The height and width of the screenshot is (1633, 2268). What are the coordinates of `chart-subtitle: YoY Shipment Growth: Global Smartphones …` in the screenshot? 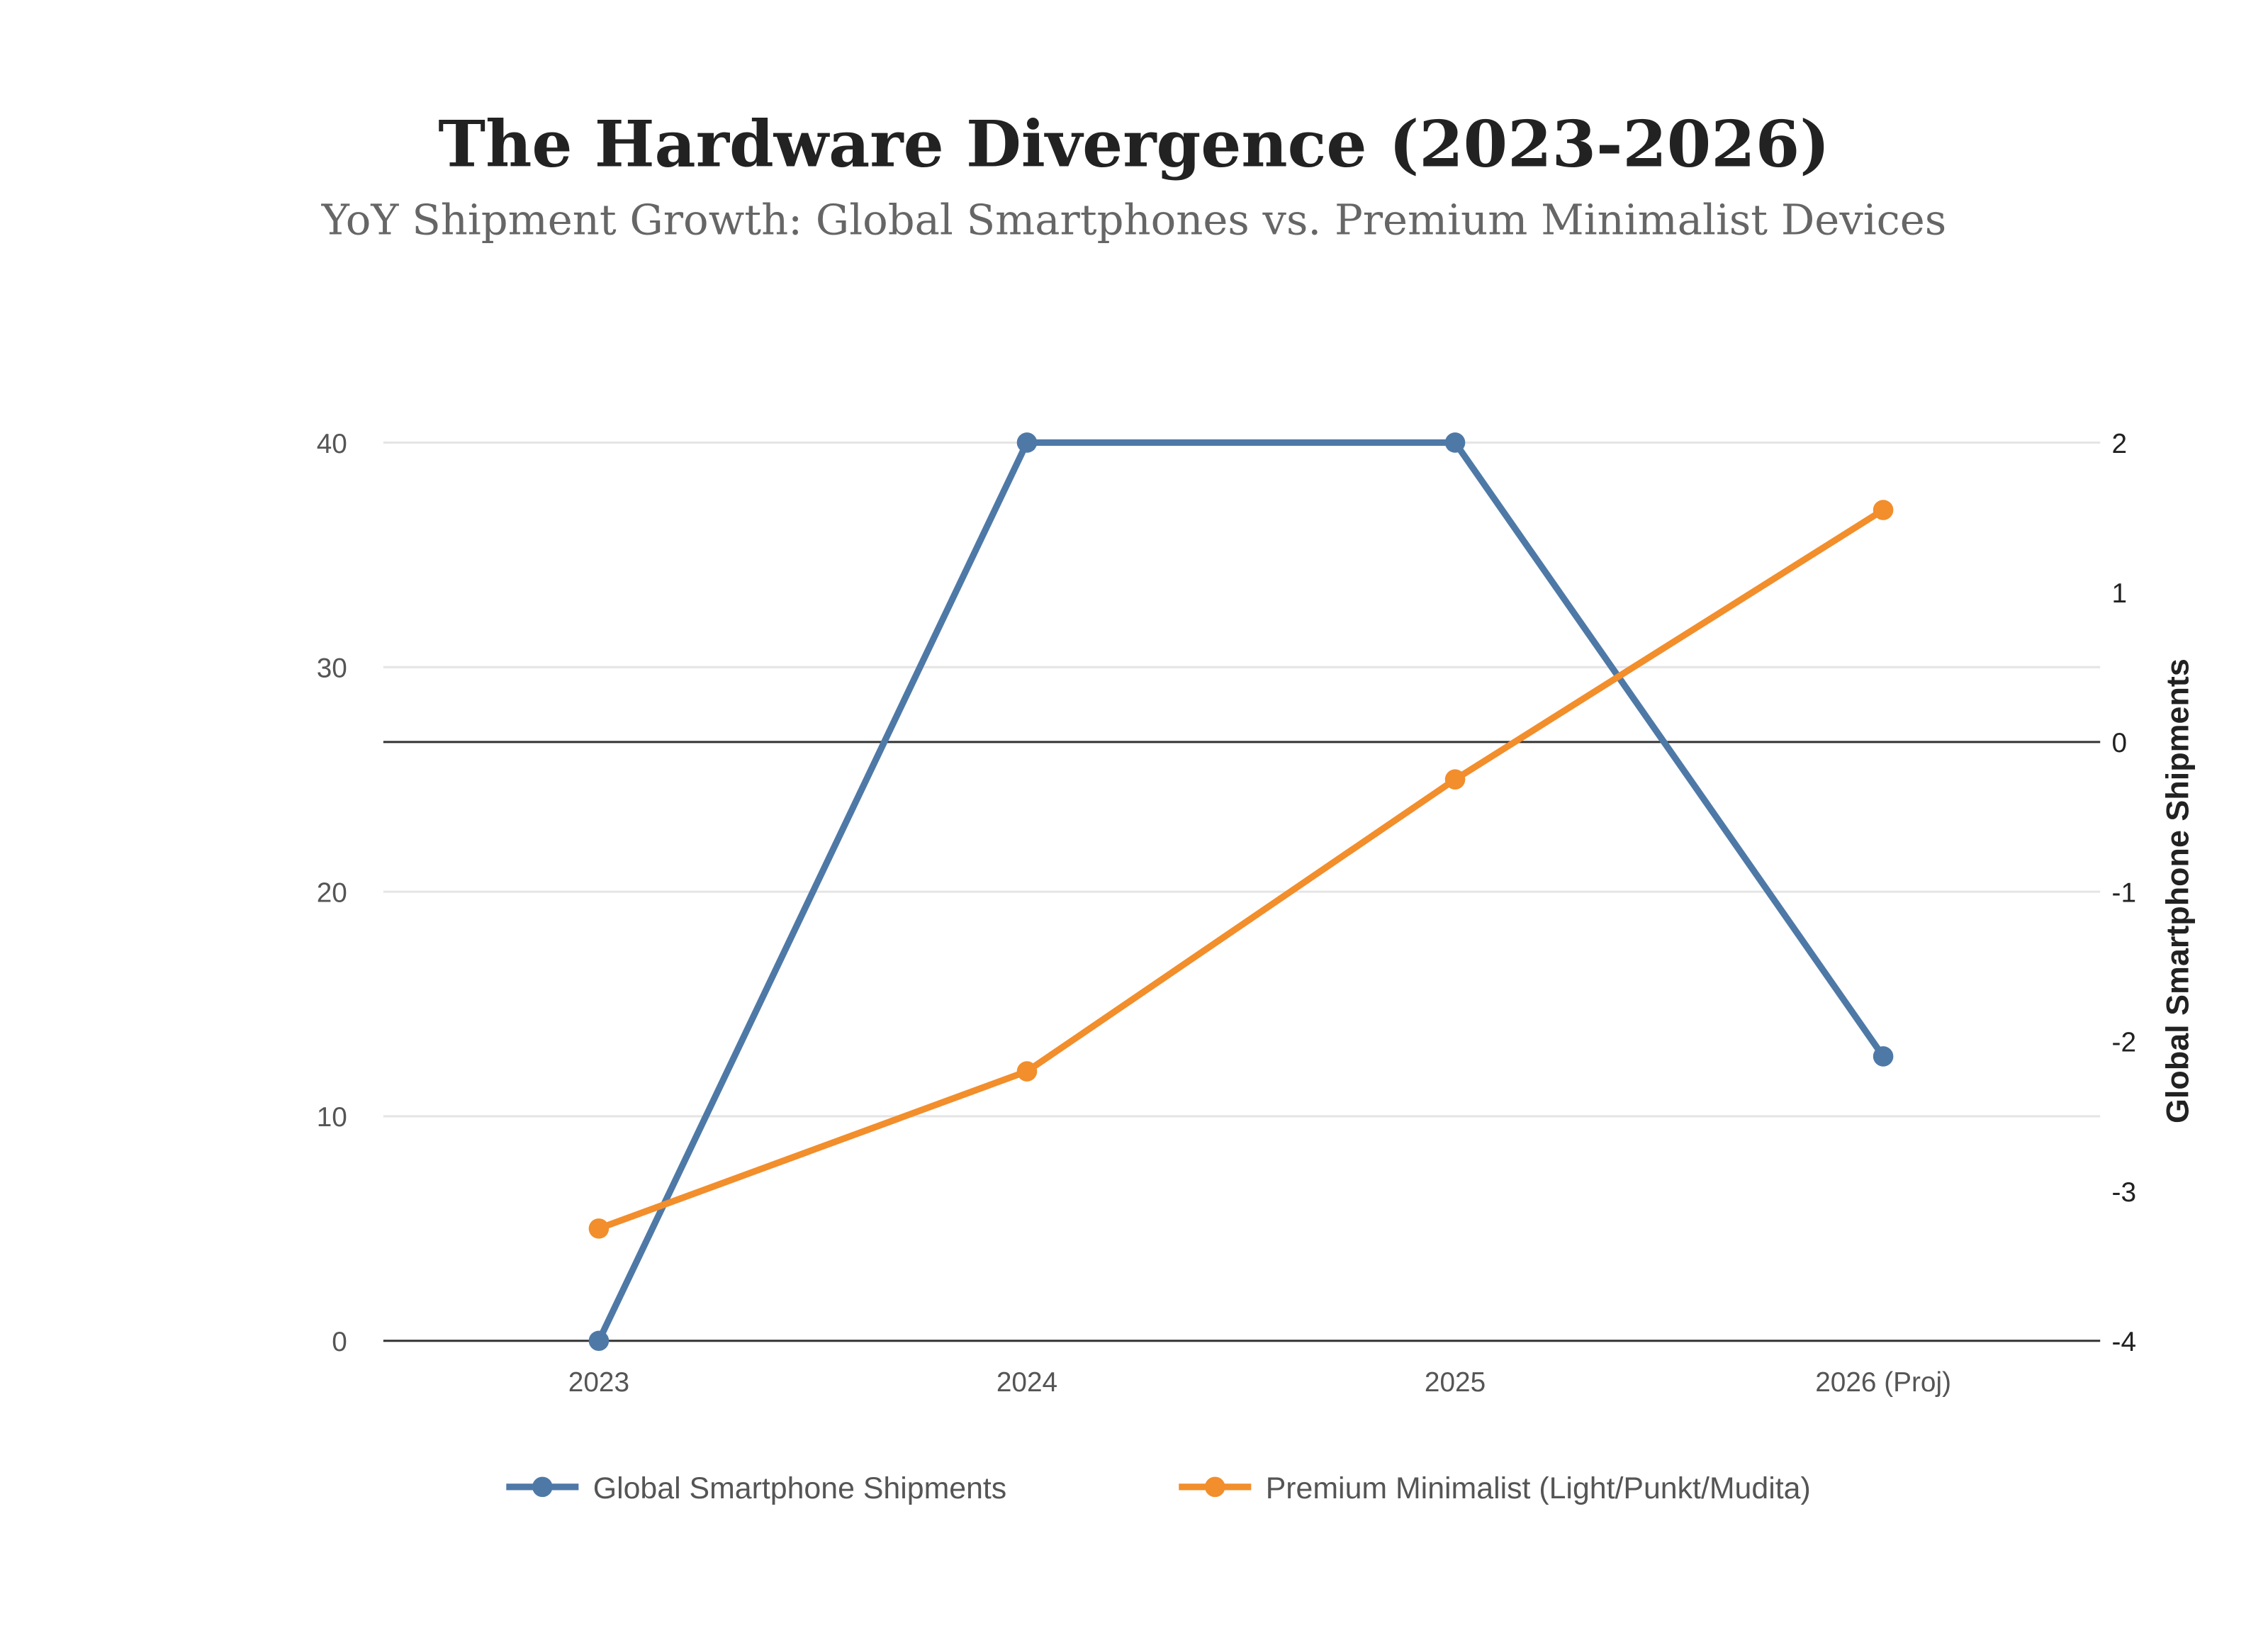 It's located at (1133, 220).